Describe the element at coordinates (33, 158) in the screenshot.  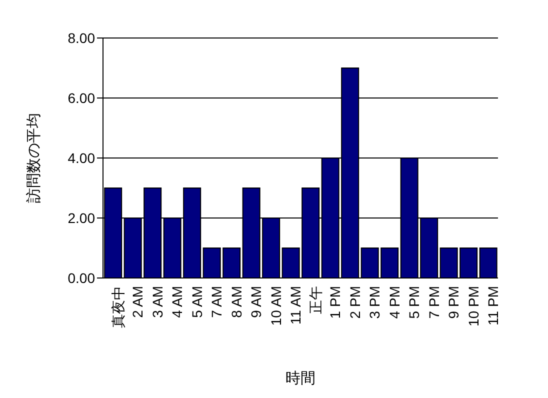
I see `y-axis-title: 訪問数の平均` at that location.